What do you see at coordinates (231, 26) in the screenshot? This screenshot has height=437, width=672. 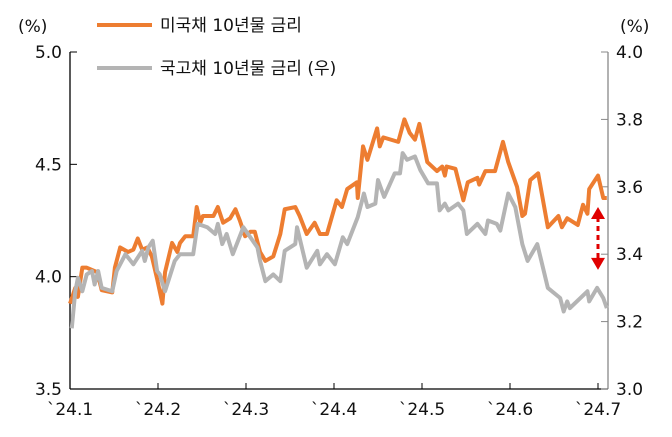 I see `legend-label-us: 미국채 10년물 금리` at bounding box center [231, 26].